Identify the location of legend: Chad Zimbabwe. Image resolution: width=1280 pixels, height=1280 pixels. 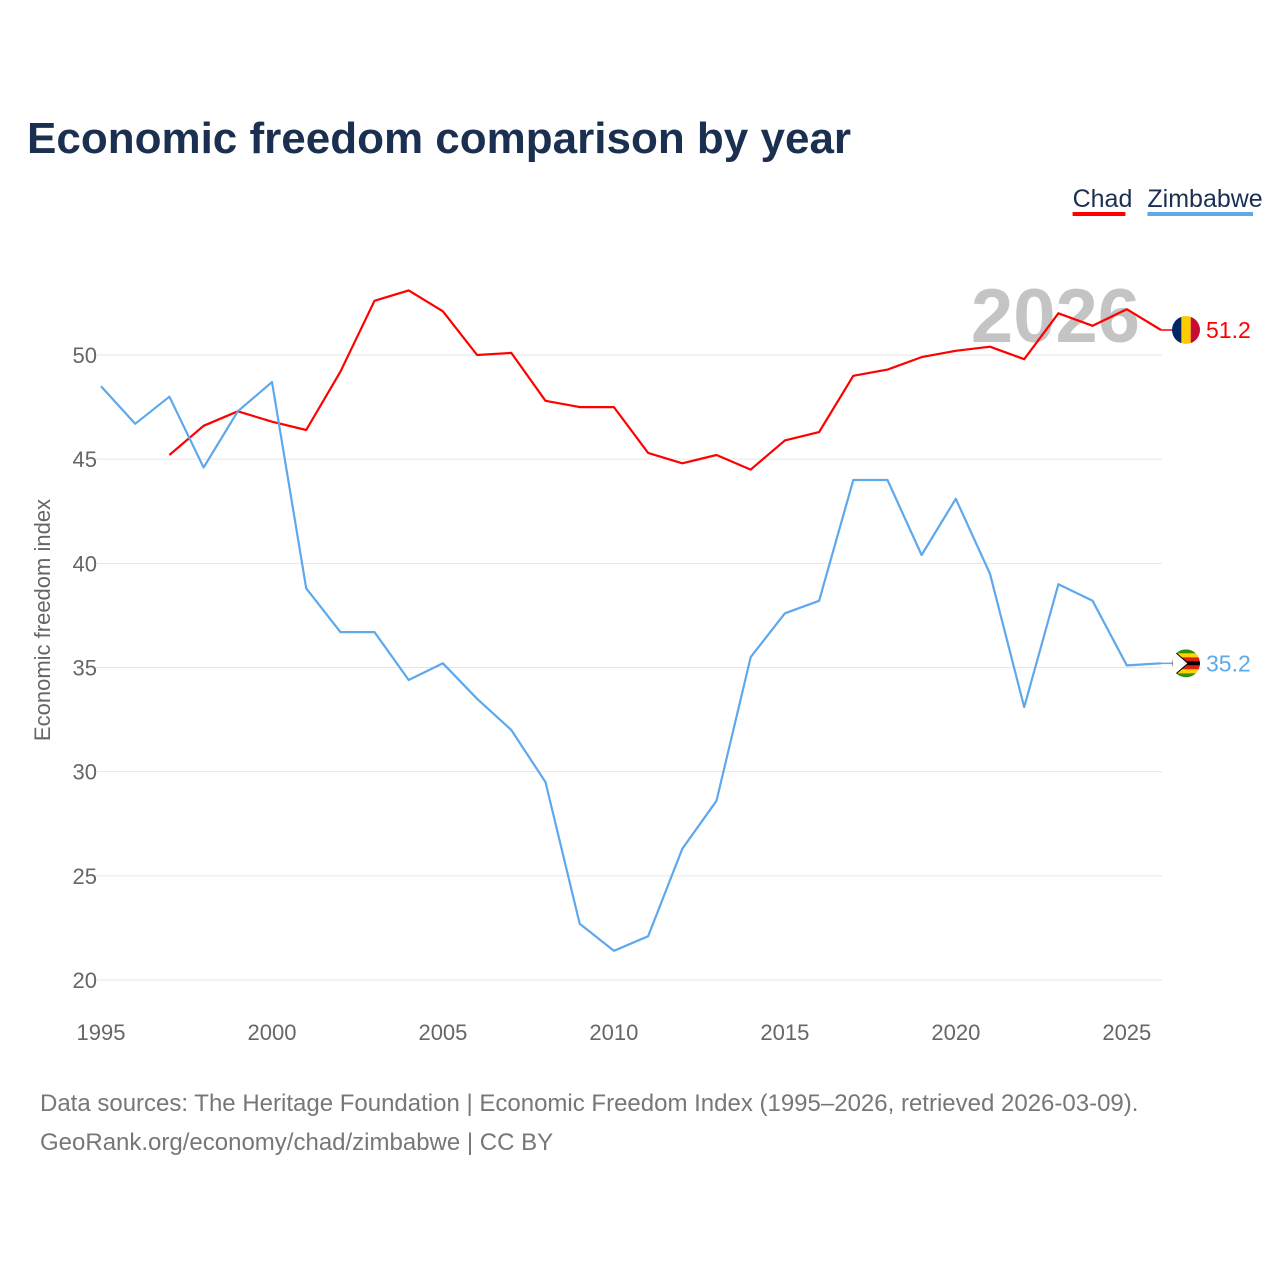
(1167, 200).